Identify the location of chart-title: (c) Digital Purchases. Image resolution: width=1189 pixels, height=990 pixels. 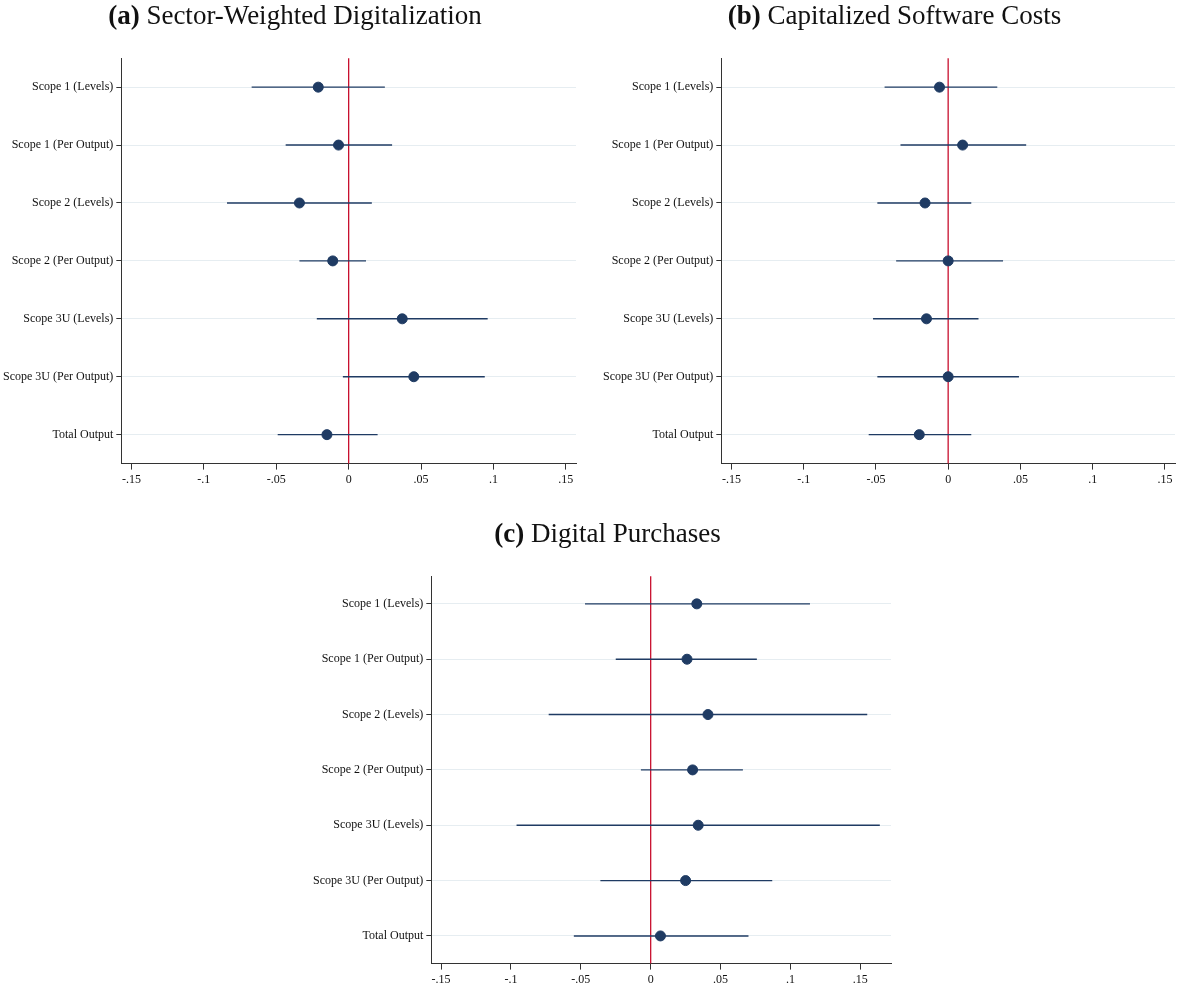
(607, 533).